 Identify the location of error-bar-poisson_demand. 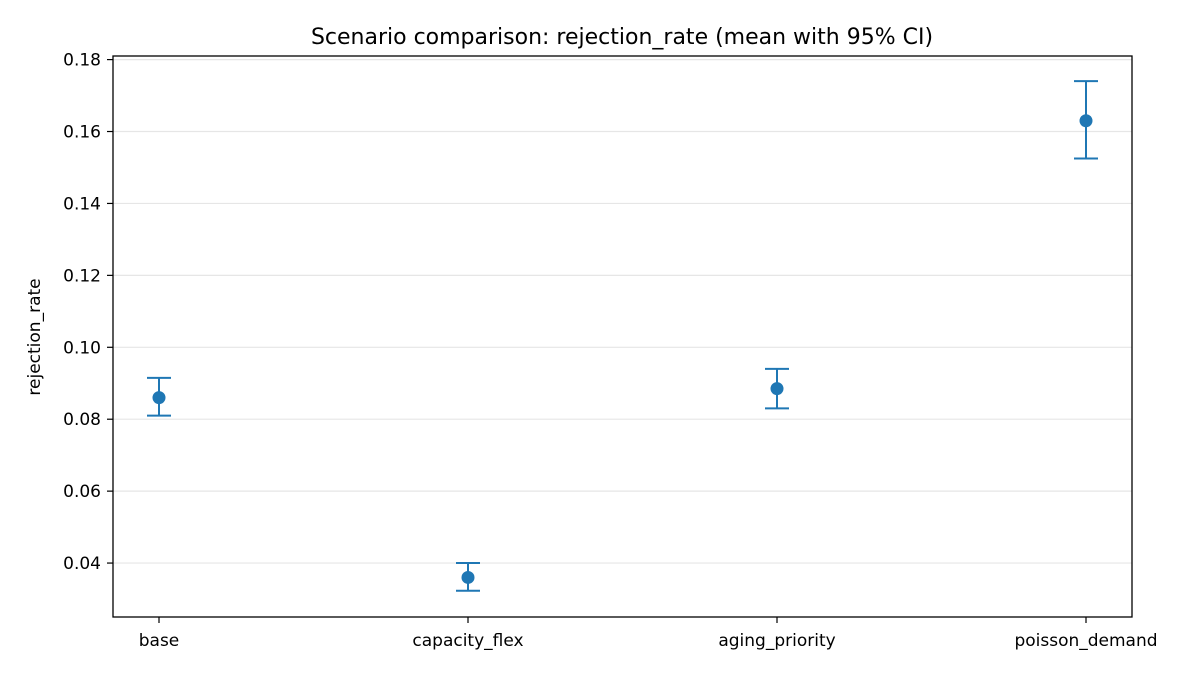
(1086, 120).